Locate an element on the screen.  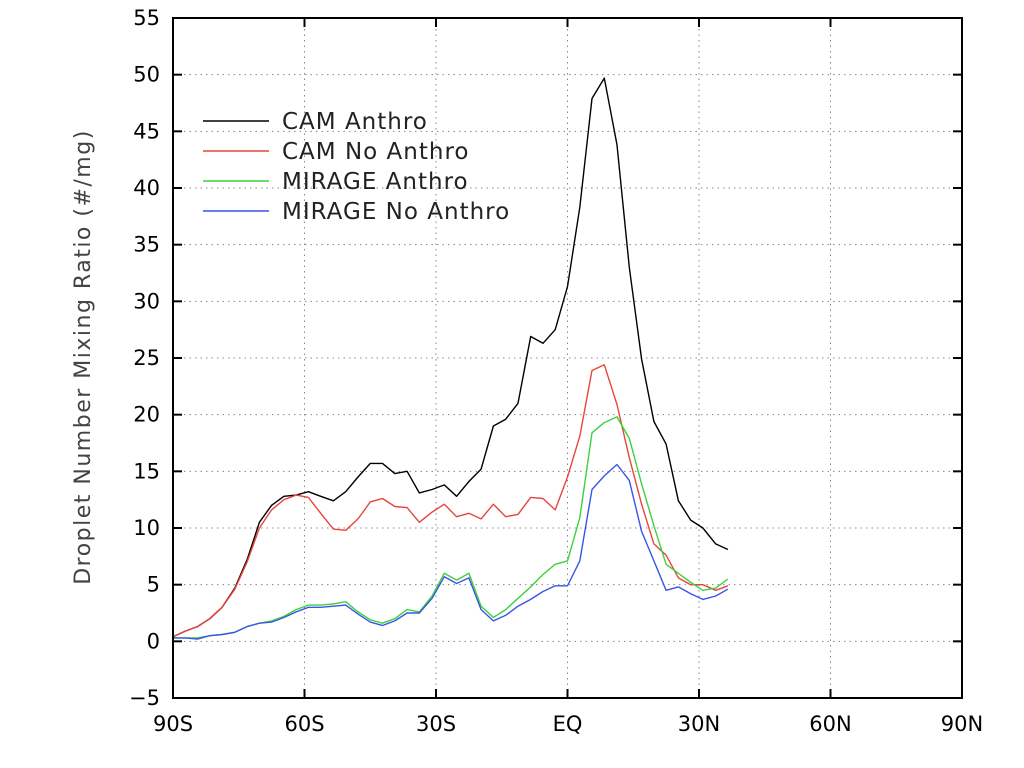
y-tick-label: 30 is located at coordinates (146, 301).